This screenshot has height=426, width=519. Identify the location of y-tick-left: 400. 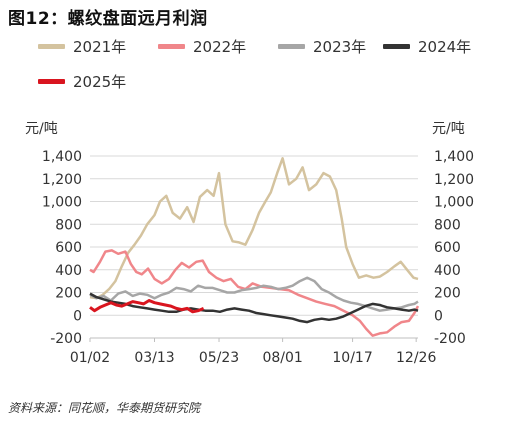
(68, 271).